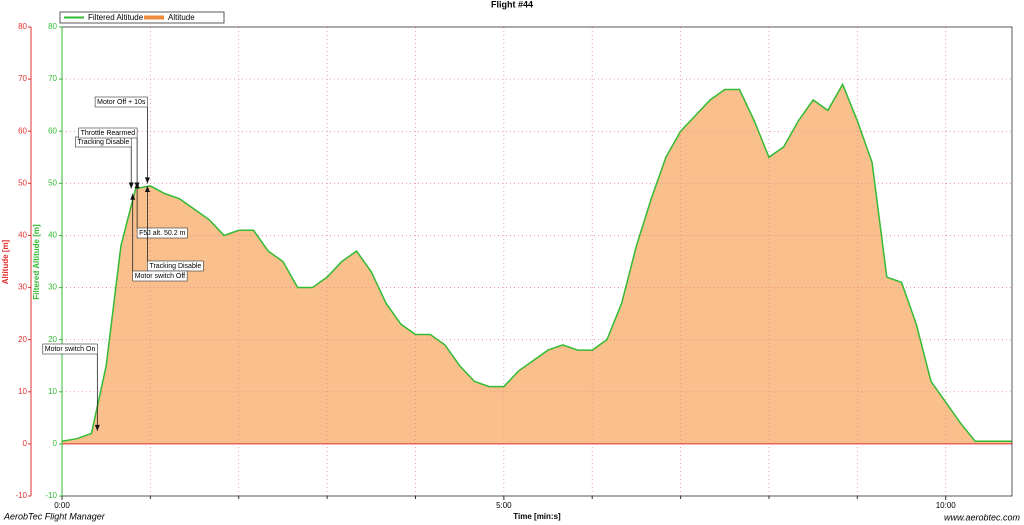 This screenshot has height=525, width=1024. I want to click on y-tick-label: 80, so click(22, 26).